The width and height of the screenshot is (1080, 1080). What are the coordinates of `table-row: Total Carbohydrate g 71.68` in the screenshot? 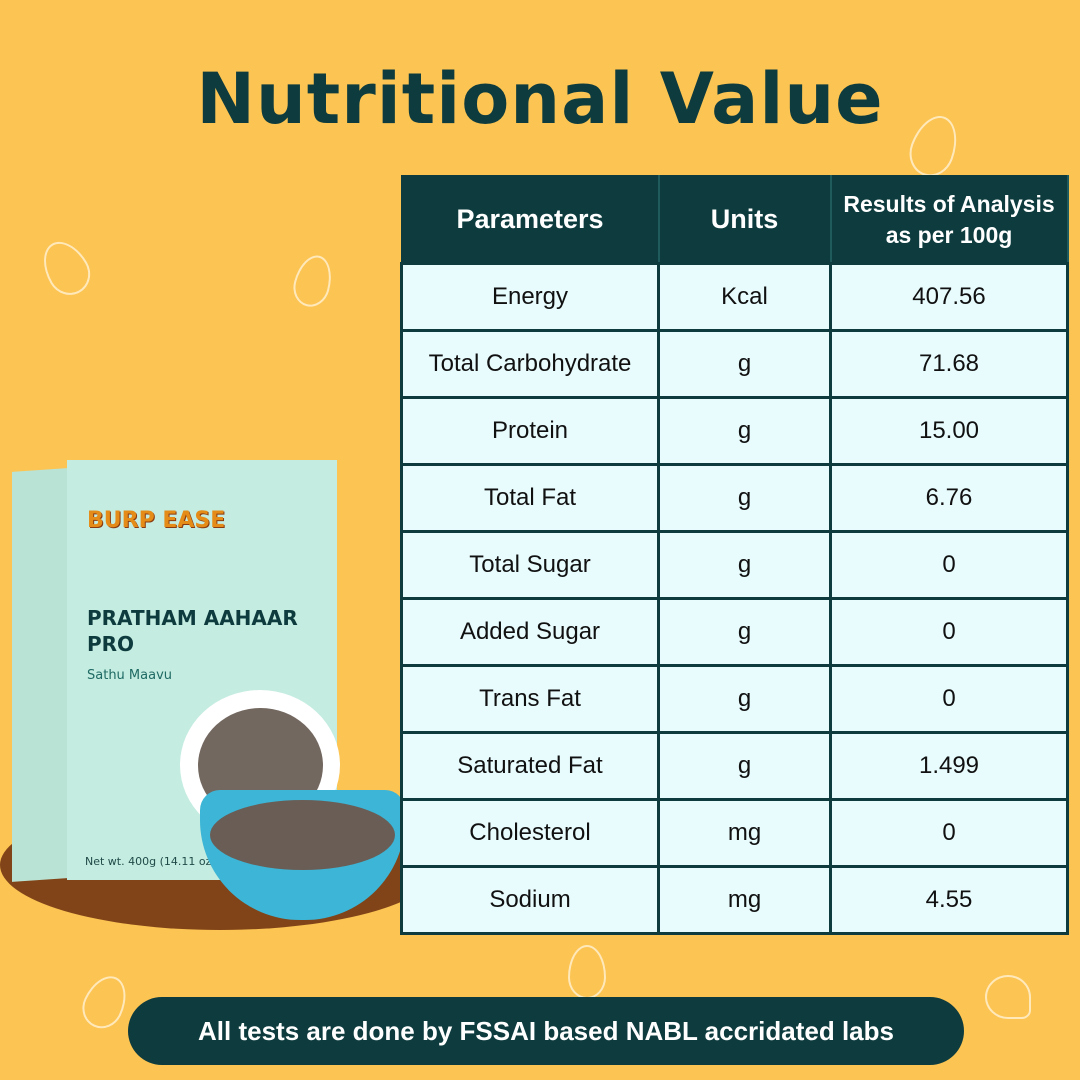 It's located at (734, 364).